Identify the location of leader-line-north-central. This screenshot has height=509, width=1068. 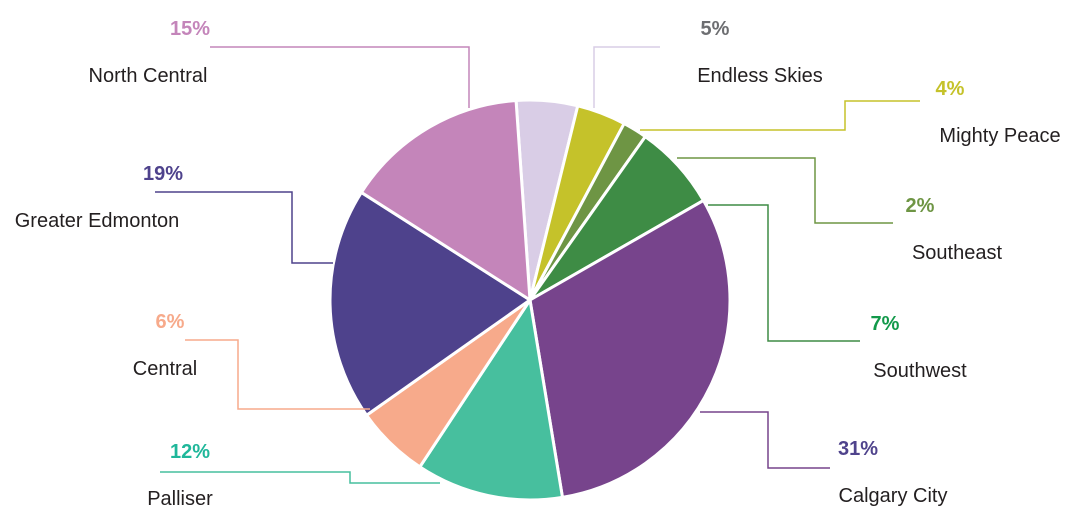
(340, 77).